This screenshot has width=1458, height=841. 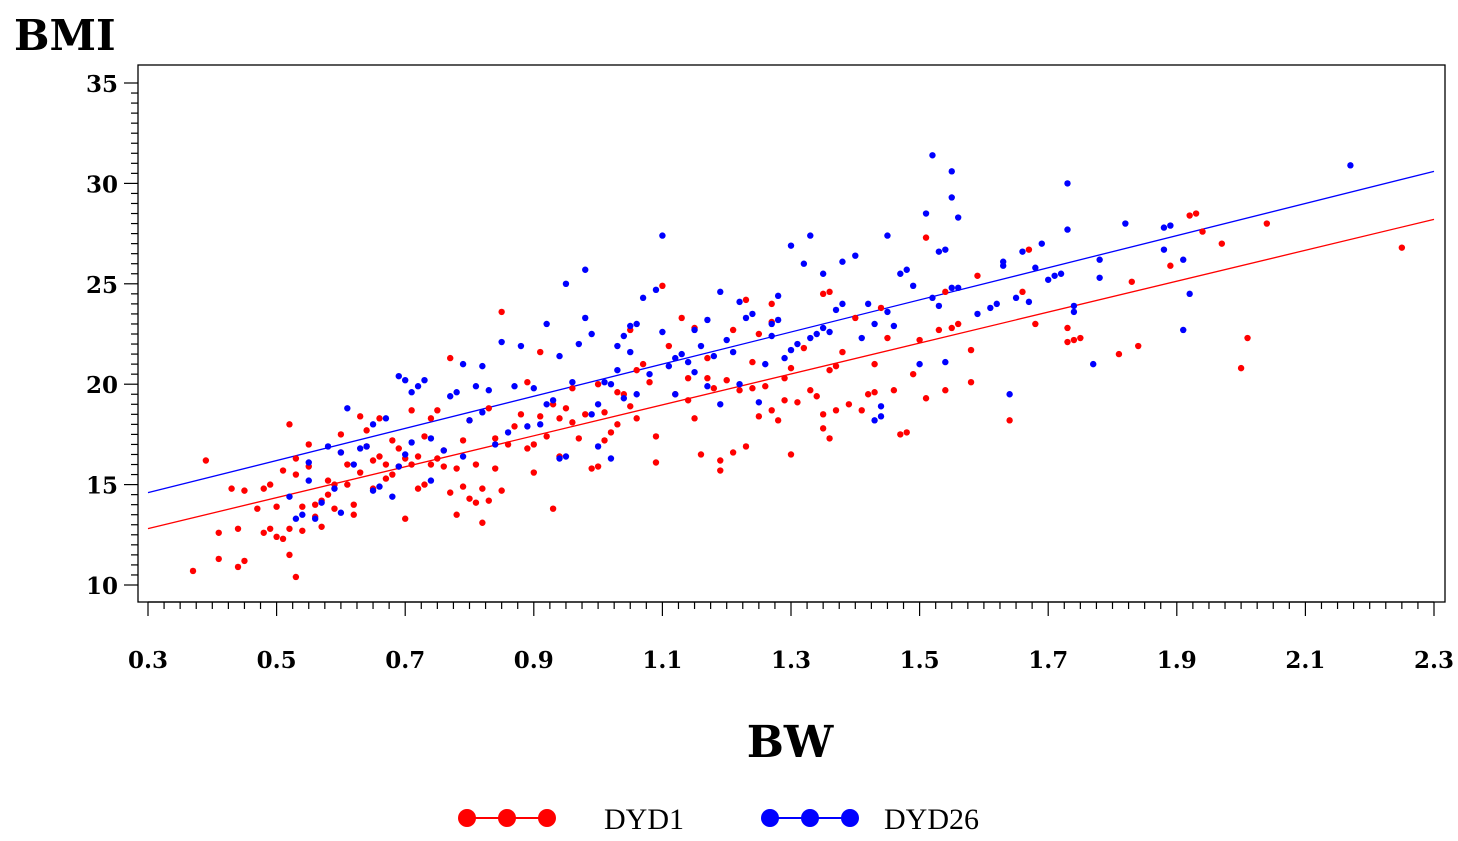 What do you see at coordinates (112, 335) in the screenshot?
I see `y-axis: 10 15 20 25 30 35` at bounding box center [112, 335].